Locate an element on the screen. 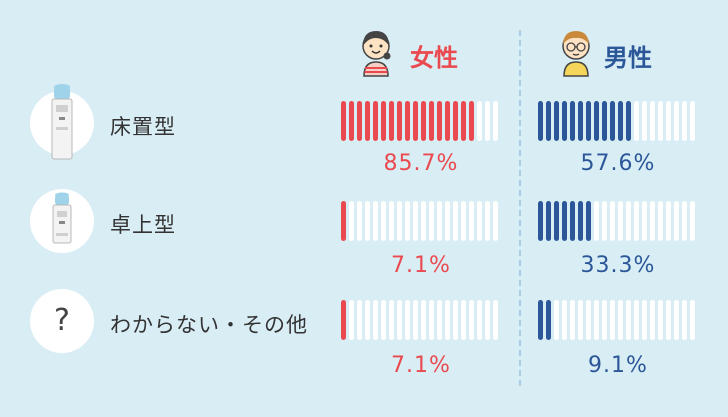 This screenshot has height=417, width=728. data-label-male-tabletop: 33.3% is located at coordinates (618, 265).